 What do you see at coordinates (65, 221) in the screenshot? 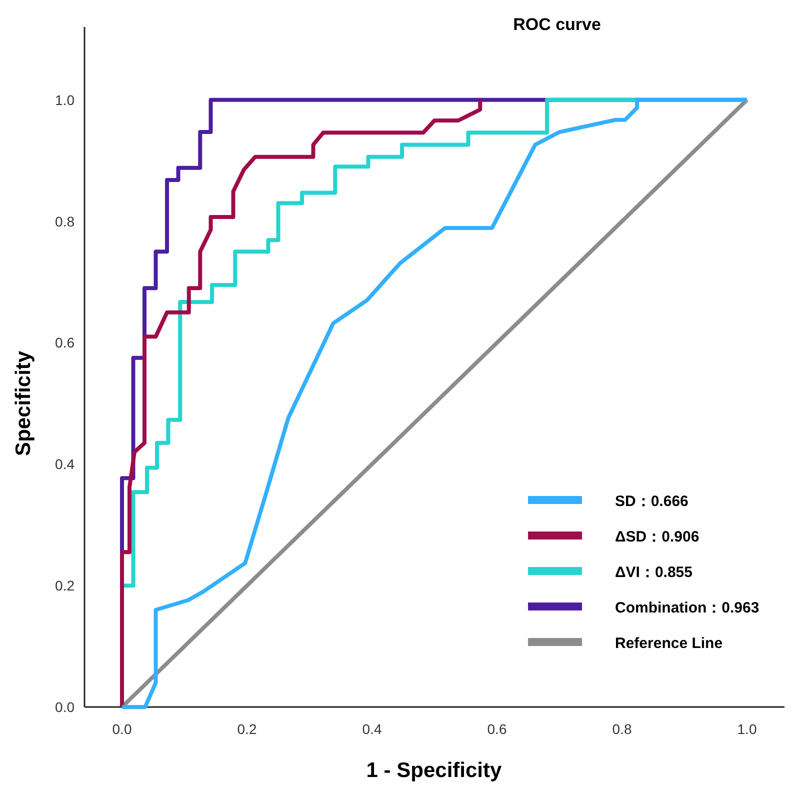
I see `y-tick-label: 0.8` at bounding box center [65, 221].